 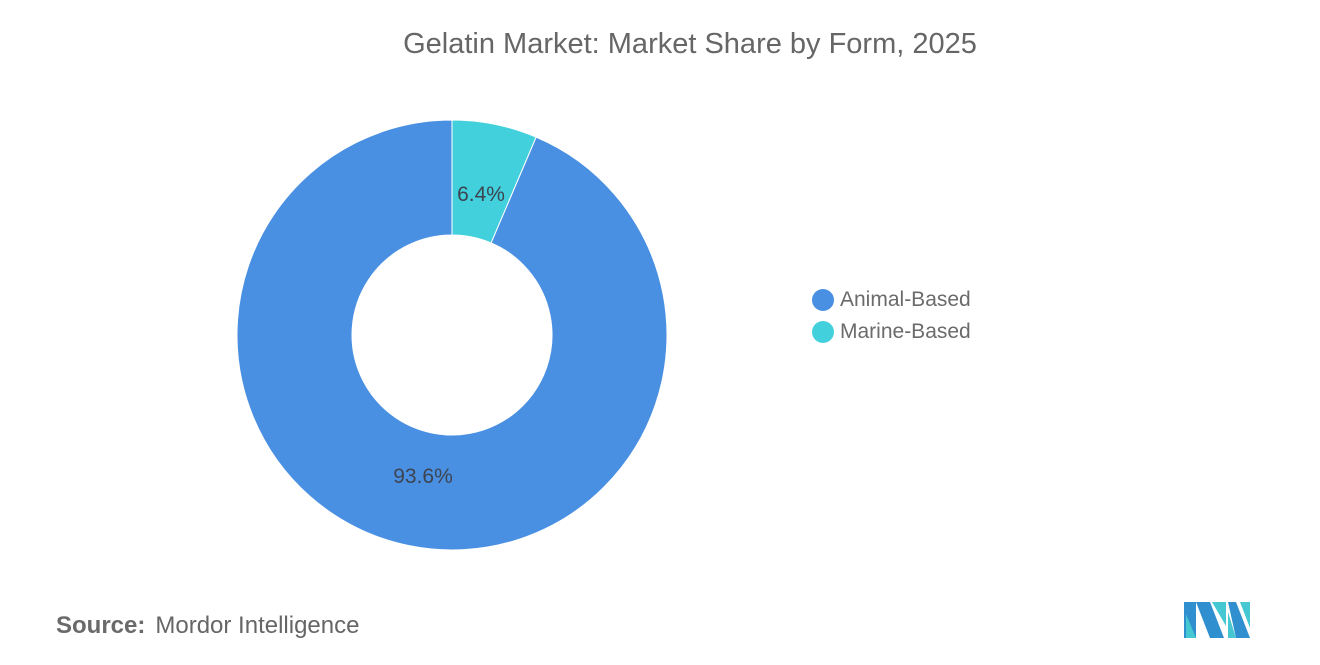 What do you see at coordinates (905, 331) in the screenshot?
I see `legend-label: Marine-Based` at bounding box center [905, 331].